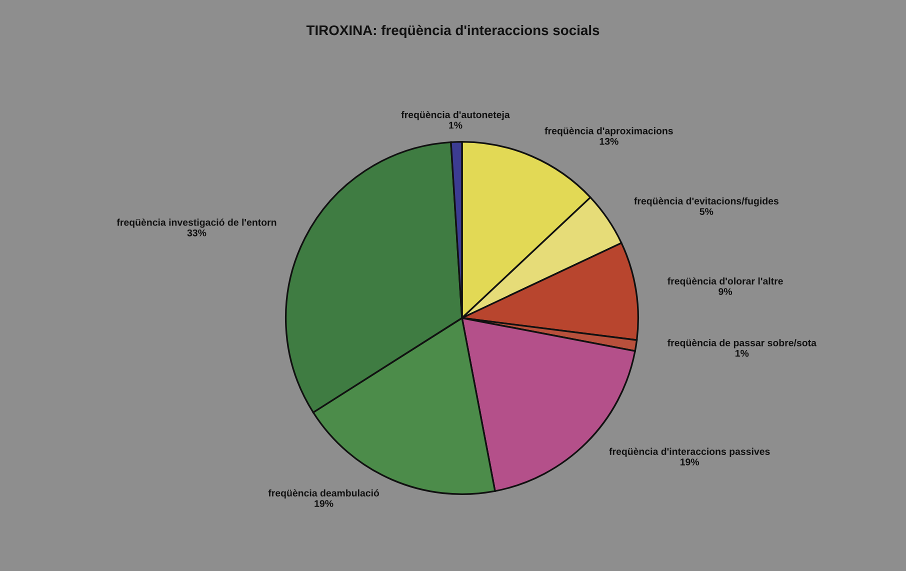 This screenshot has height=571, width=906. I want to click on slice-label: freqüència d'interaccions passives, so click(689, 452).